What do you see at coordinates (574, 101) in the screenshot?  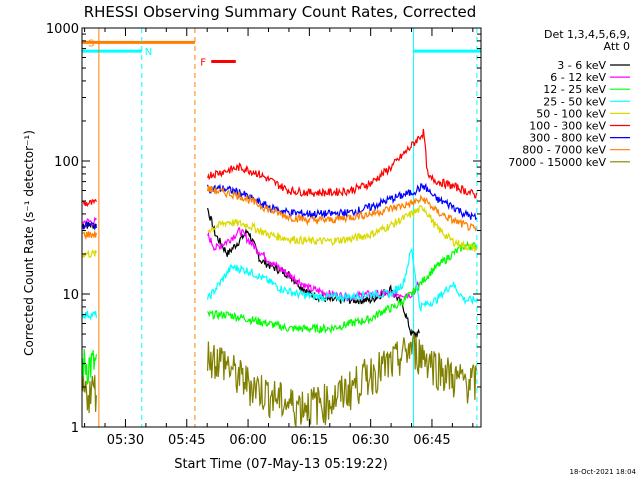 I see `legend-label: 25 - 50 keV` at bounding box center [574, 101].